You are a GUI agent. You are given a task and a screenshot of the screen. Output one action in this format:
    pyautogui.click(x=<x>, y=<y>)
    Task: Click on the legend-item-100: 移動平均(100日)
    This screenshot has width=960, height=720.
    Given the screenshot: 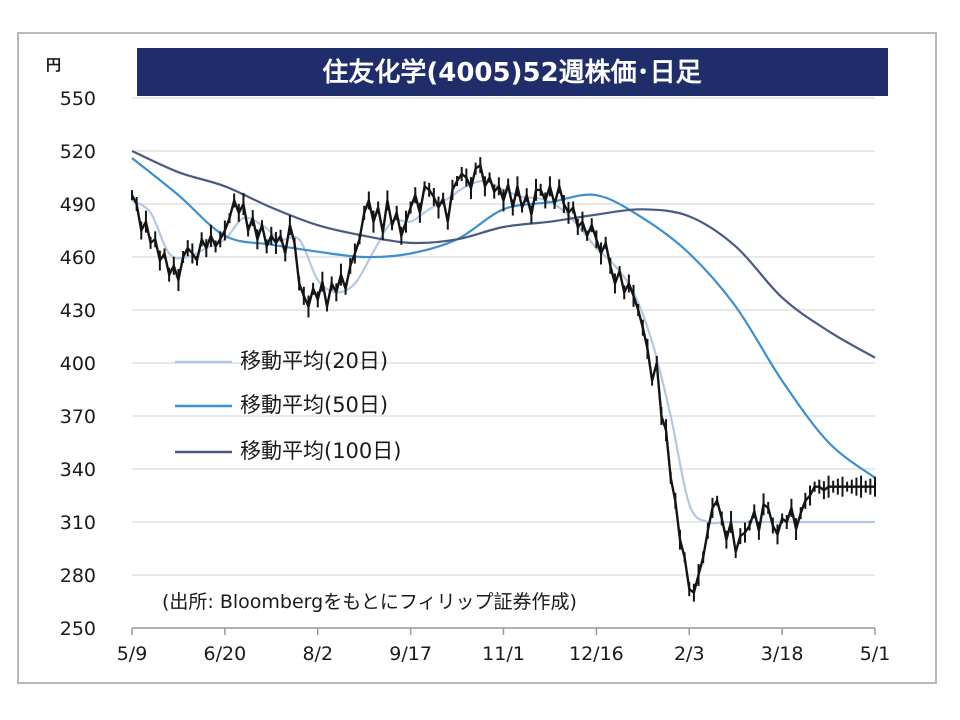 What is the action you would take?
    pyautogui.click(x=288, y=451)
    